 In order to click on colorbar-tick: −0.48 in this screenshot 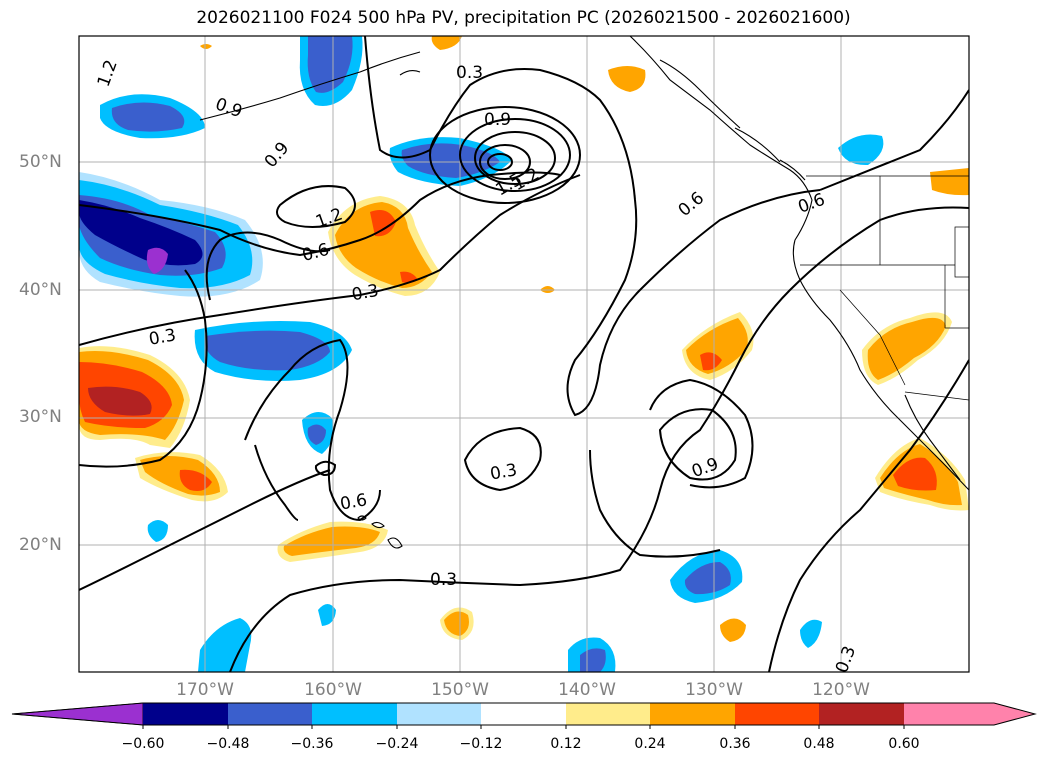, I will do `click(228, 744)`.